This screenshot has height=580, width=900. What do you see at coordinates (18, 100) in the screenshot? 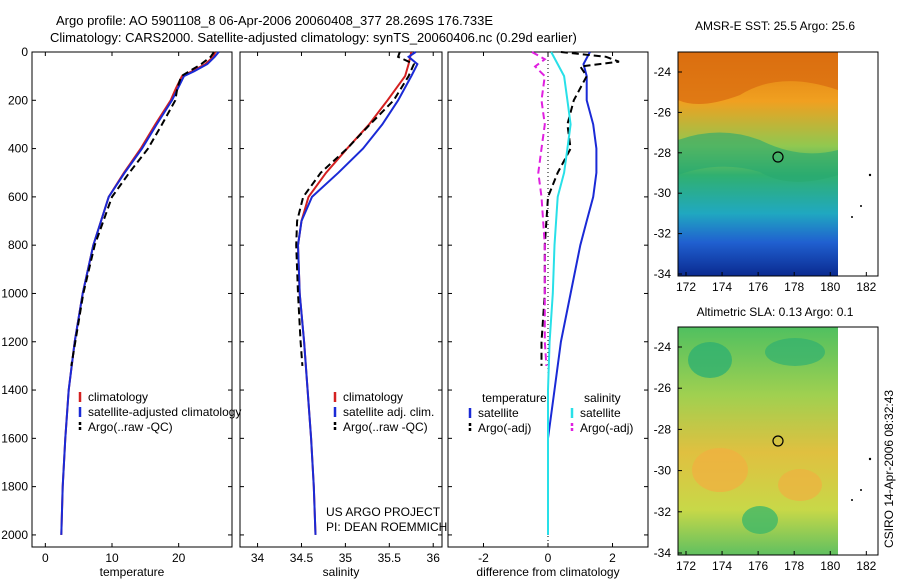
I see `y-tick-label: 200` at bounding box center [18, 100].